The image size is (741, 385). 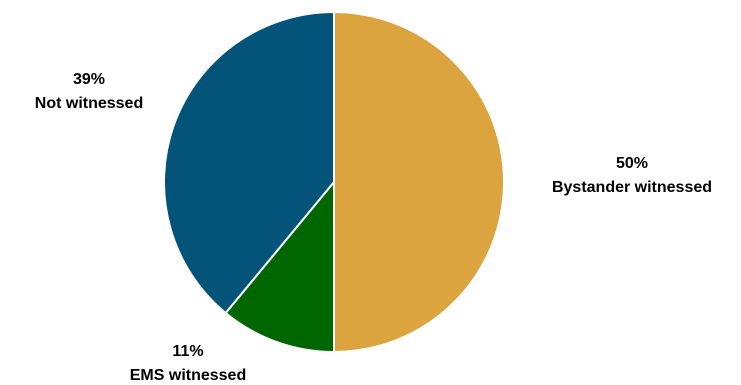 I want to click on slice-label-ems-category: EMS witnessed, so click(x=188, y=375).